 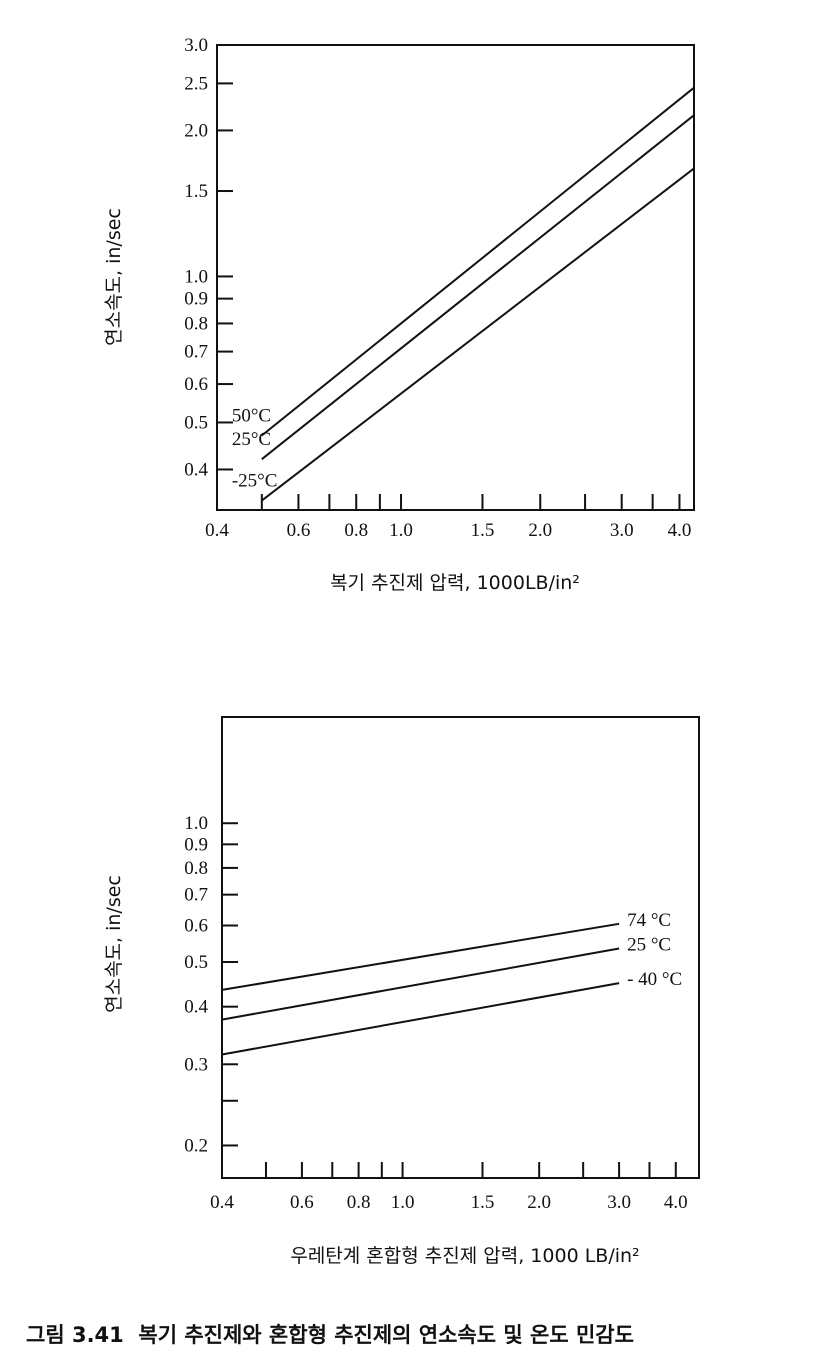 What do you see at coordinates (464, 1256) in the screenshot?
I see `chart-bottom-x-axis-title: 우레탄계 혼합형 추진제 압력, 1000 LB/in²` at bounding box center [464, 1256].